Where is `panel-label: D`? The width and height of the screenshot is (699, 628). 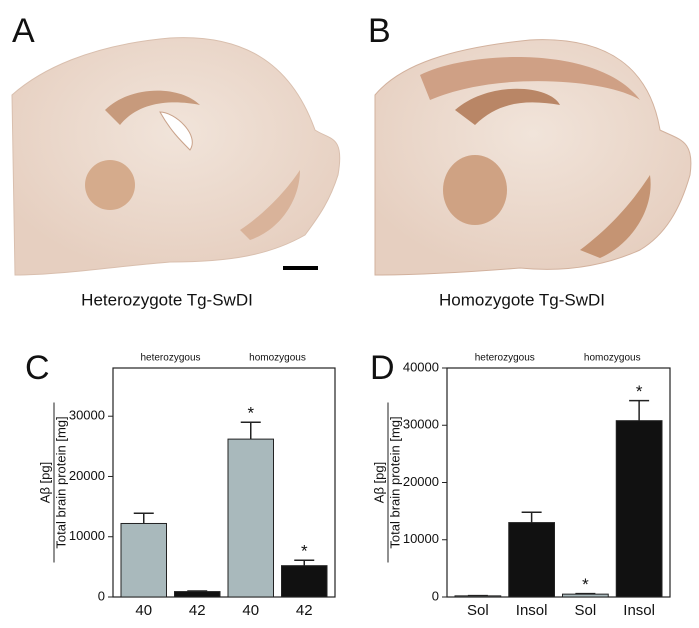 panel-label: D is located at coordinates (382, 368).